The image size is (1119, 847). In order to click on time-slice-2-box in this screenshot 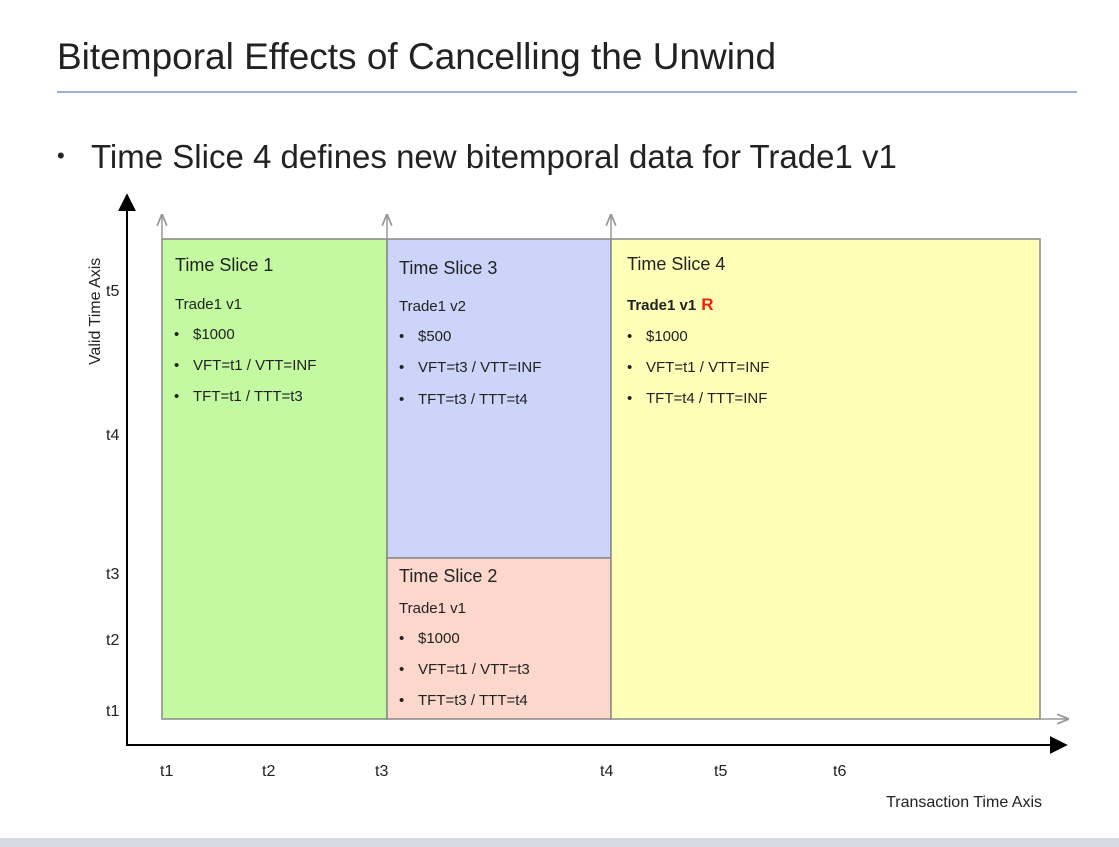, I will do `click(499, 638)`.